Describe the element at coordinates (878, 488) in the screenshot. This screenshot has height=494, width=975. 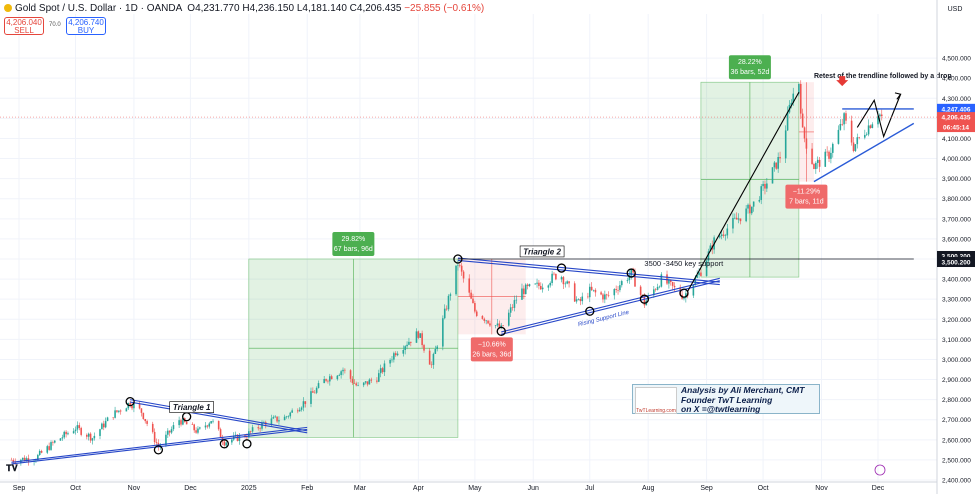
I see `time-tick-label: Dec` at that location.